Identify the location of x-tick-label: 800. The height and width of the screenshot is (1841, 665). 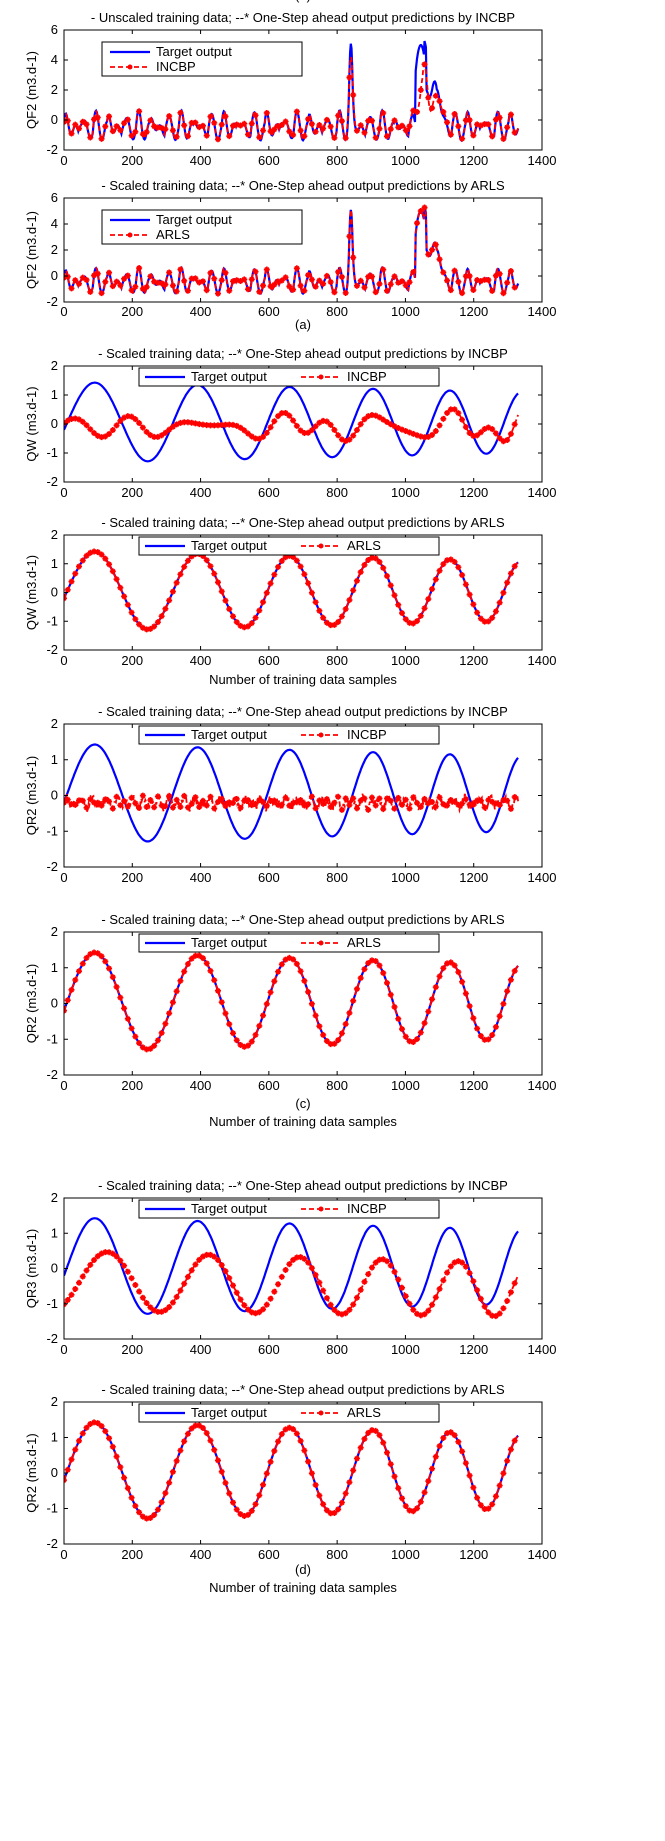
(337, 492).